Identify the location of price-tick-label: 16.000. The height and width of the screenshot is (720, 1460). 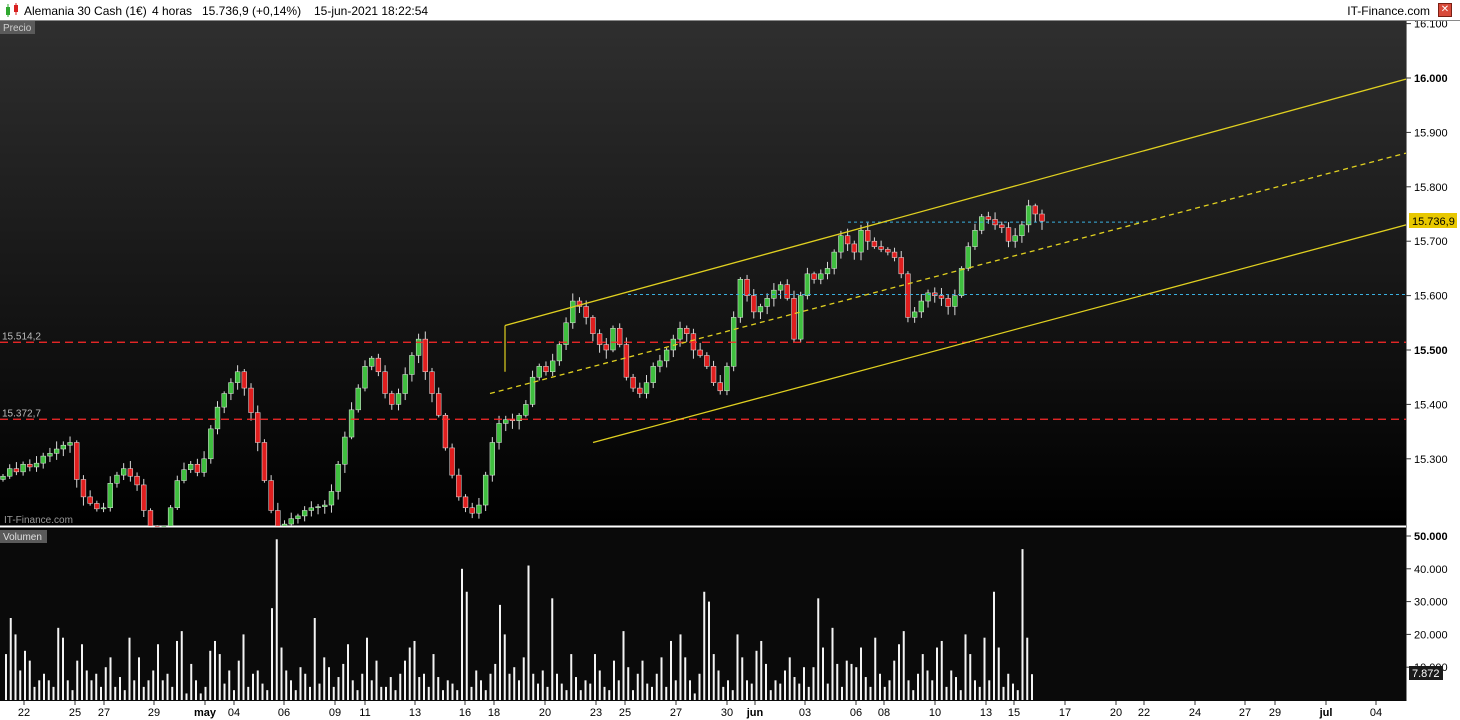
(1431, 79).